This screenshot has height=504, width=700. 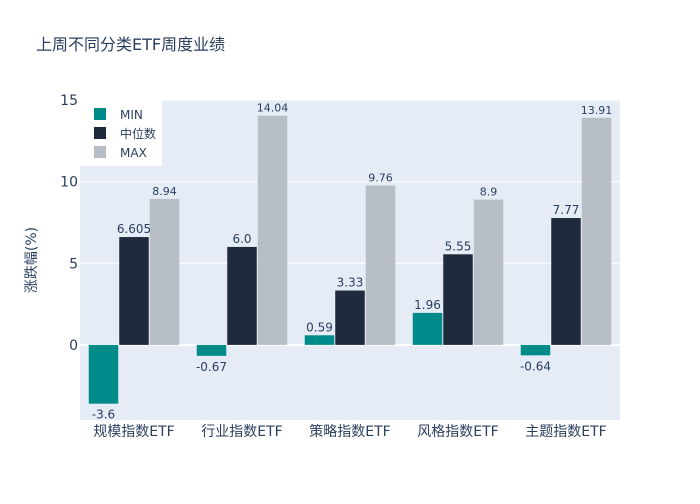 I want to click on legend-background, so click(x=121, y=133).